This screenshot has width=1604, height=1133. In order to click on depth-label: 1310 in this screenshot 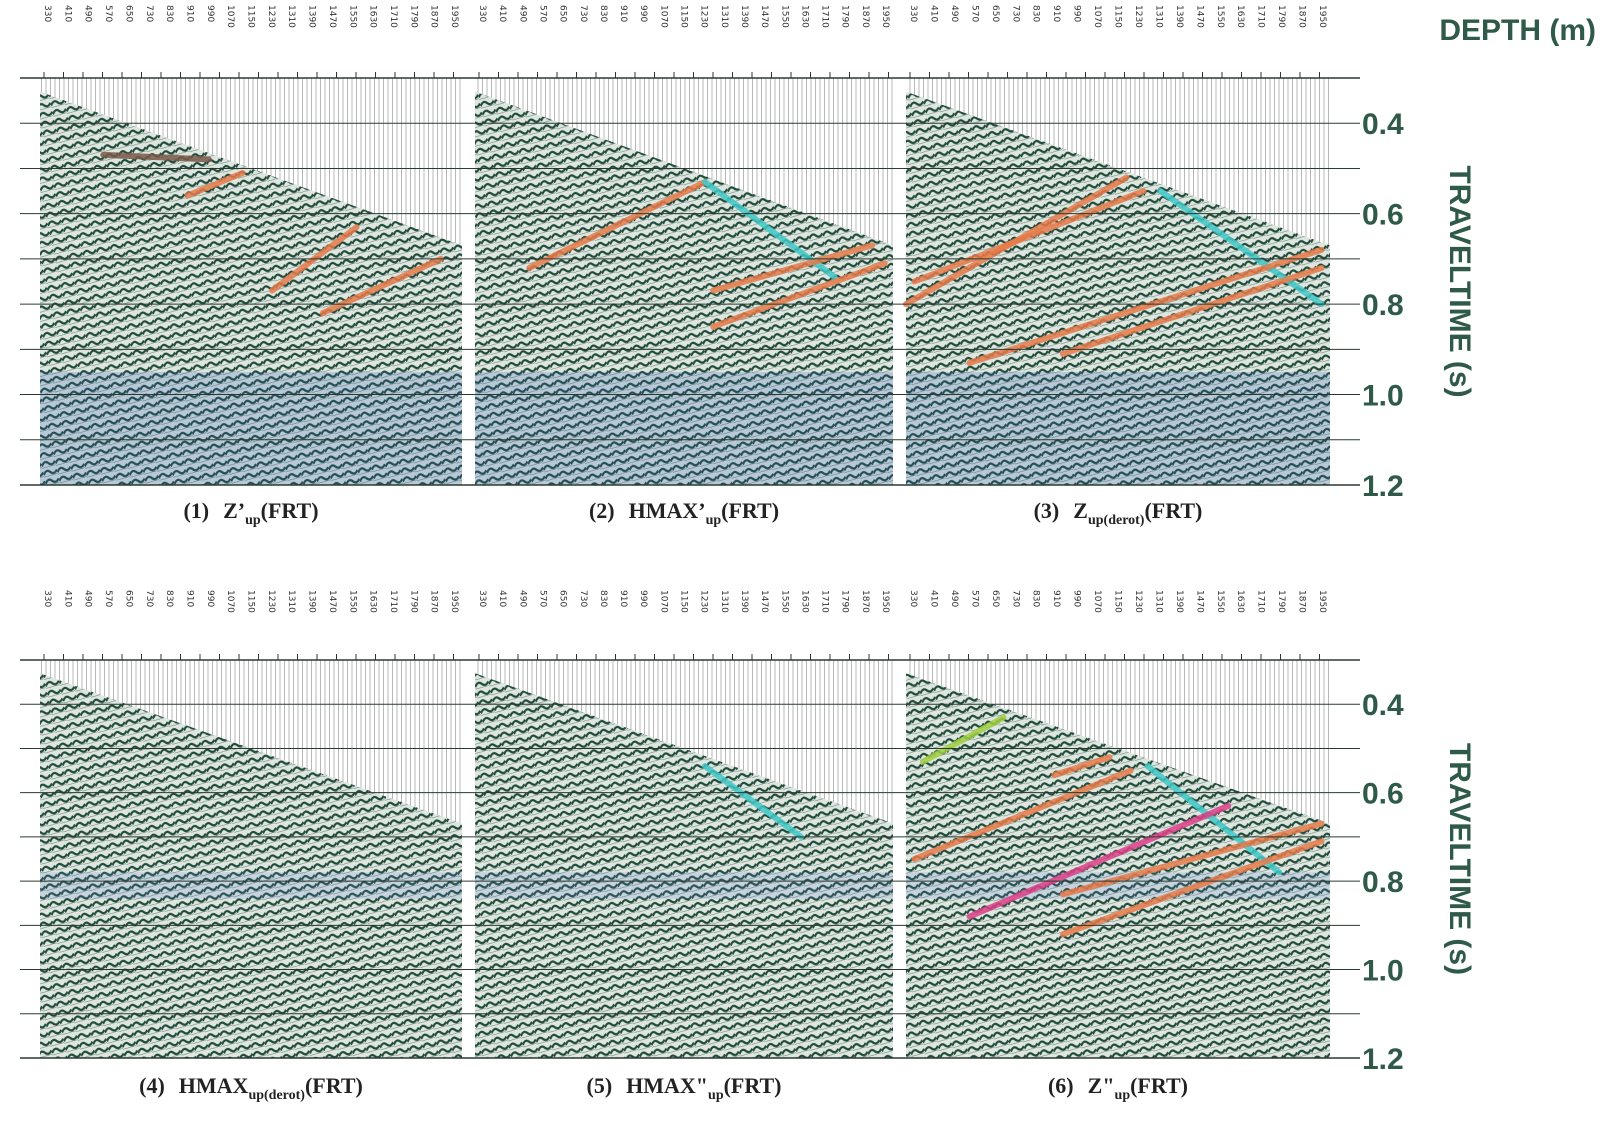, I will do `click(291, 601)`.